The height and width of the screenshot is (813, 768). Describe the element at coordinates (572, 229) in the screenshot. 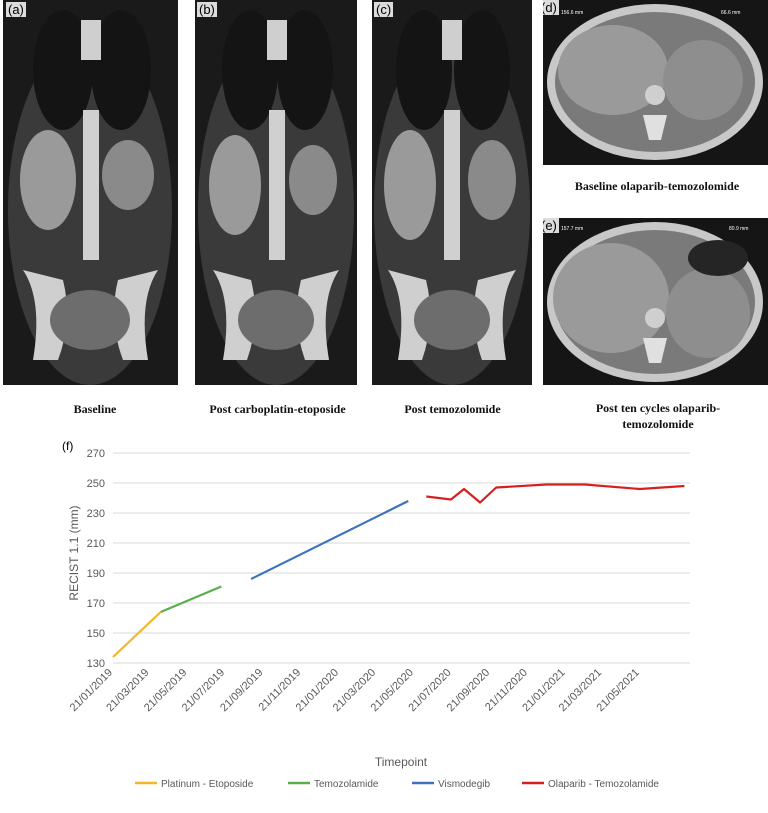

I see `measure-label-e-left: 157.7 mm` at that location.